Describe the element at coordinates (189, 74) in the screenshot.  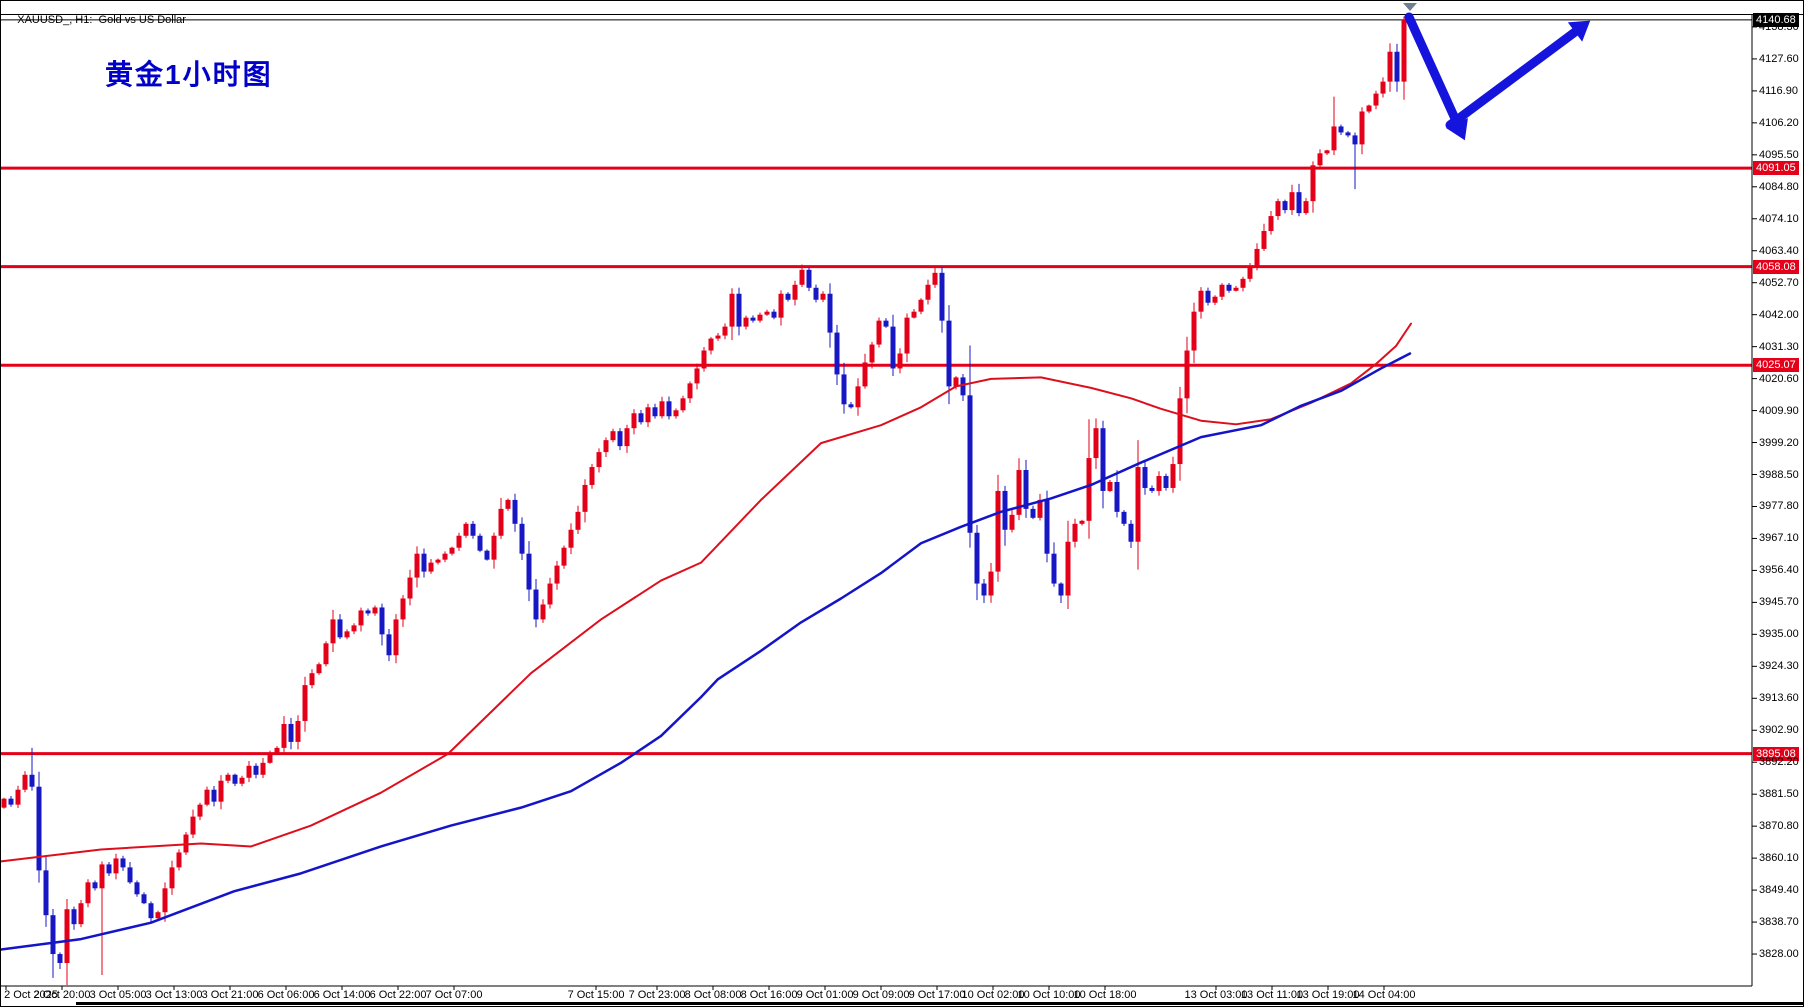
I see `chart-annotation-title: 黄金1小时图` at that location.